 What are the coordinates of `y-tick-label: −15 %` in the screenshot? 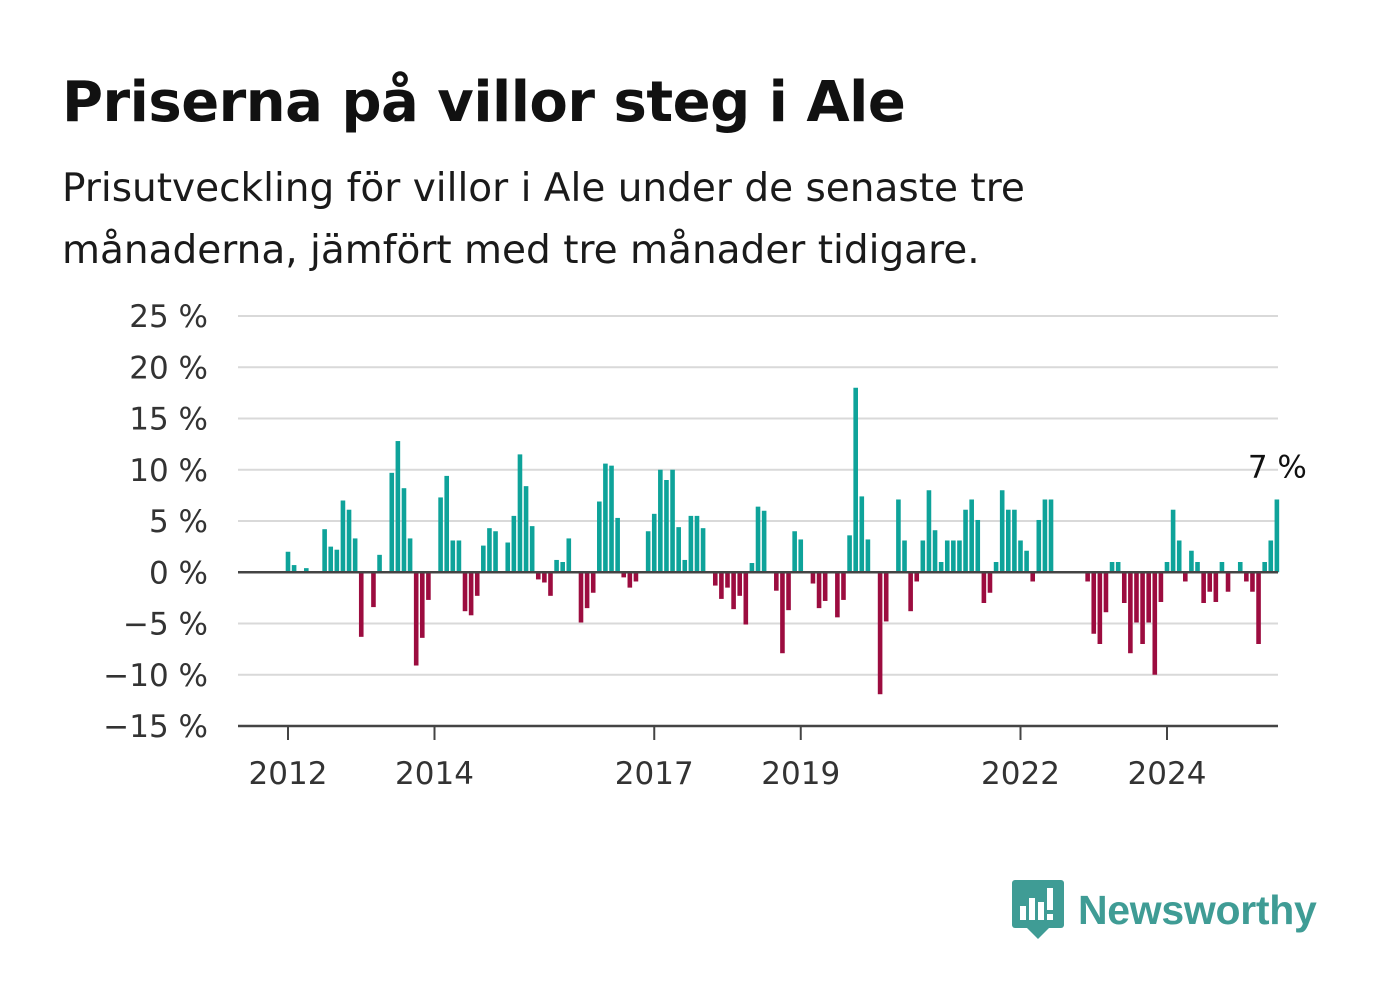 It's located at (155, 727).